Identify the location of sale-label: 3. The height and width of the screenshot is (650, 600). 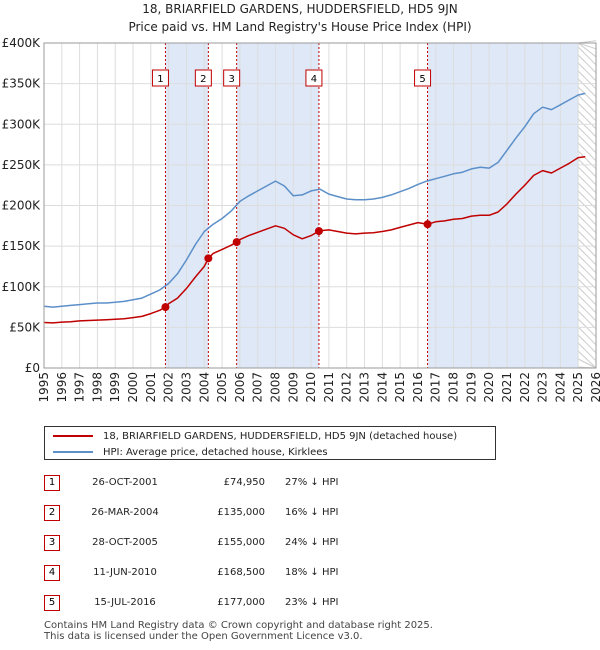
(232, 78).